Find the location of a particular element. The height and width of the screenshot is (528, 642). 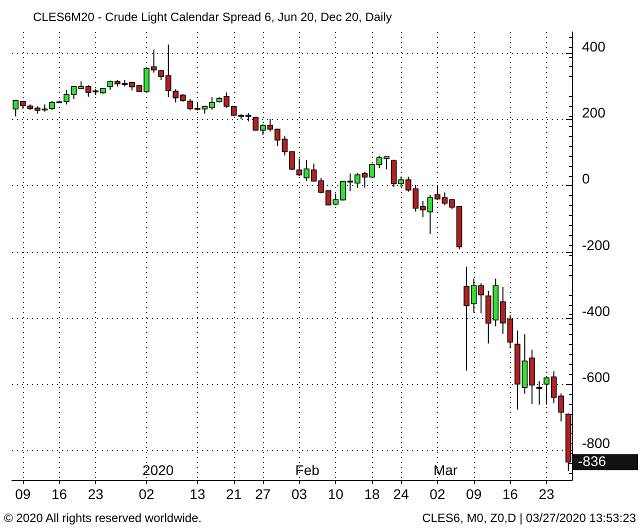

x-tick-label: 03 is located at coordinates (299, 494).